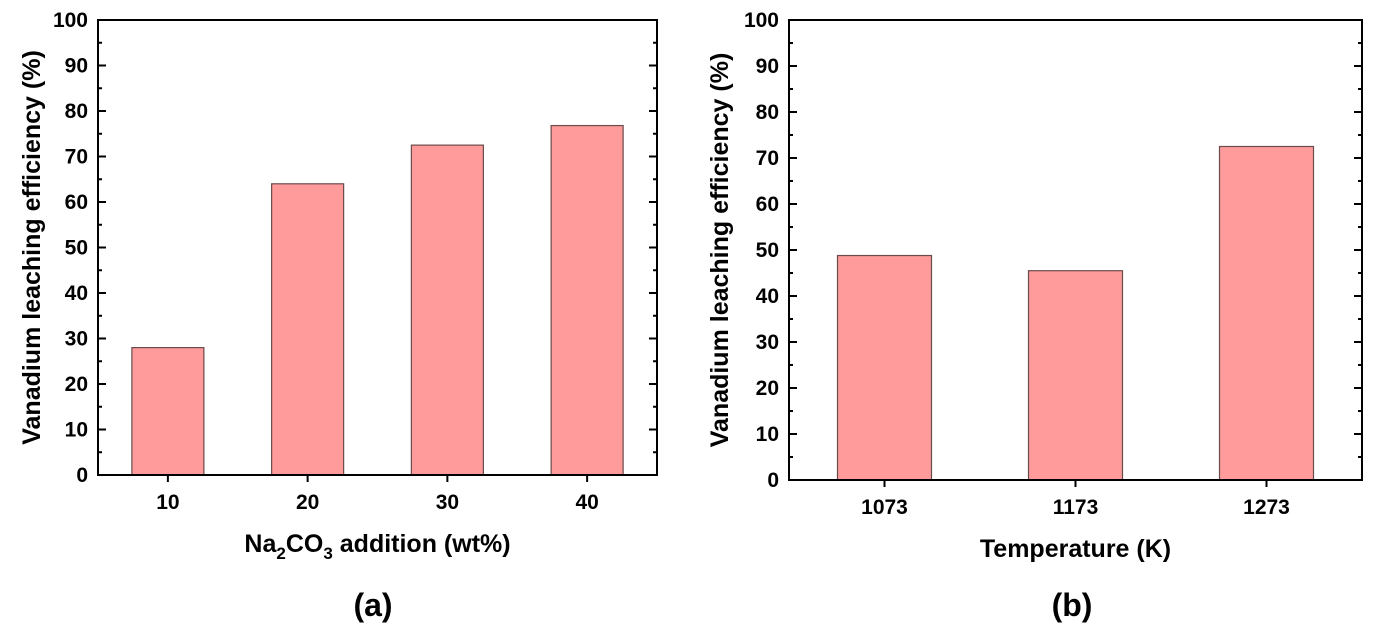 The image size is (1376, 636). What do you see at coordinates (372, 605) in the screenshot?
I see `panel-a-label: (a)` at bounding box center [372, 605].